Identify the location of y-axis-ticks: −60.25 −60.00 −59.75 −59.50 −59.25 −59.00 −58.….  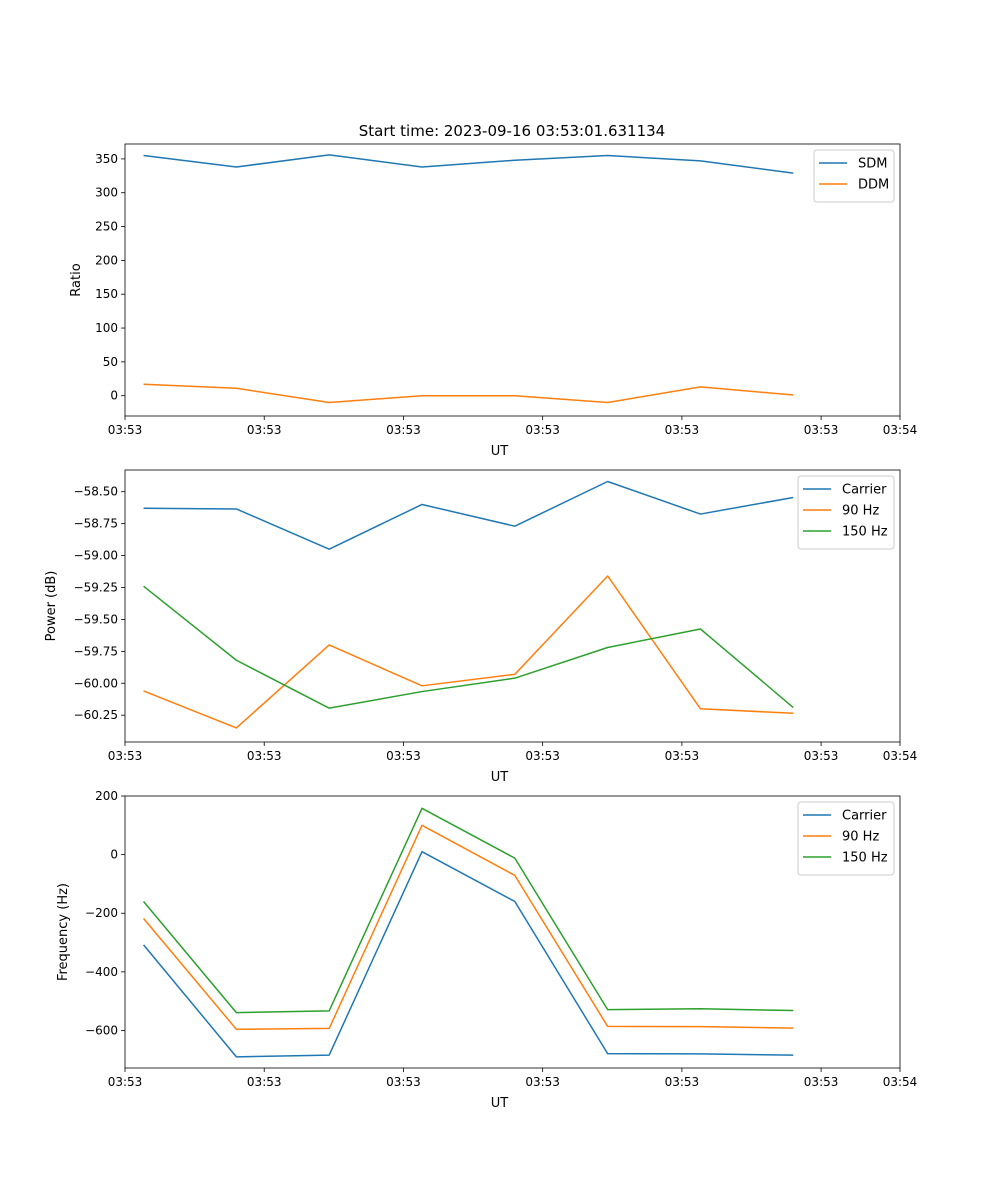
(99, 603).